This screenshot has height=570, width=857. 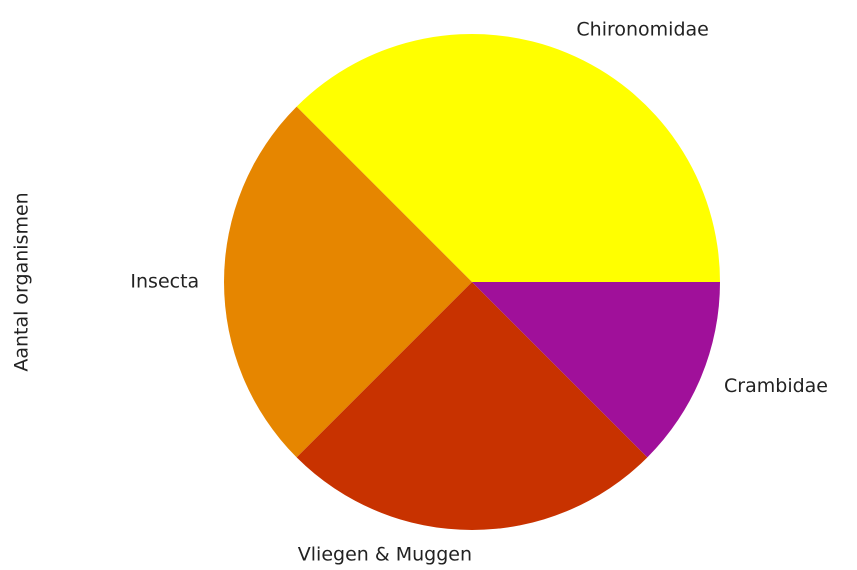 I want to click on slice-label: Chironomidae, so click(x=642, y=29).